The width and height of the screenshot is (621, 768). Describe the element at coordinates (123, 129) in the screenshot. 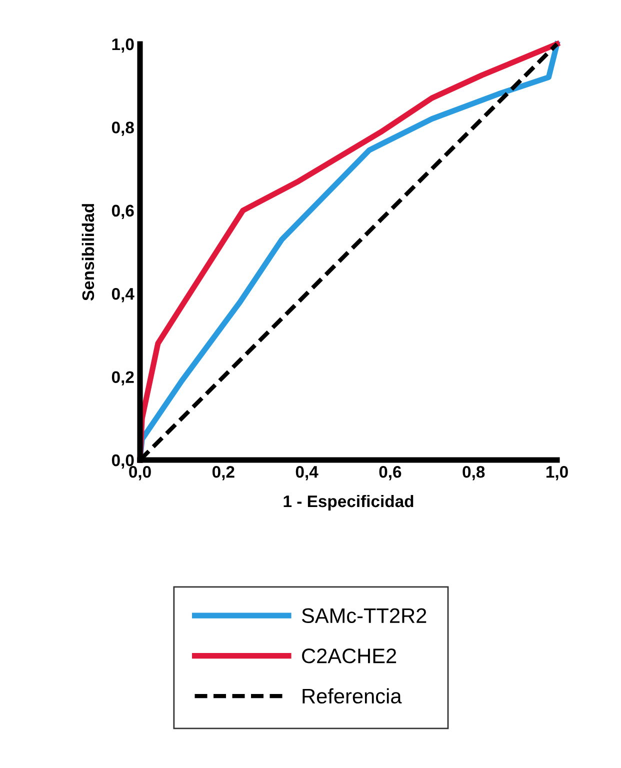

I see `y-tick-label: 0,8` at that location.